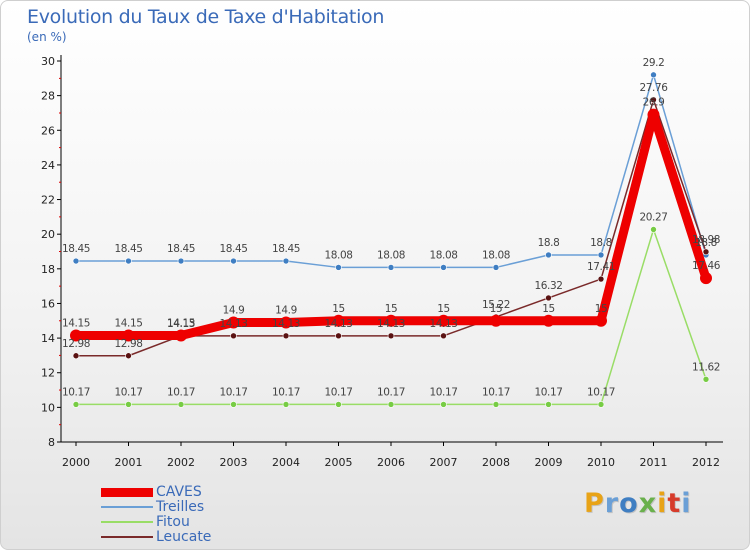 Image resolution: width=750 pixels, height=550 pixels. I want to click on y-tick-label: 28, so click(48, 96).